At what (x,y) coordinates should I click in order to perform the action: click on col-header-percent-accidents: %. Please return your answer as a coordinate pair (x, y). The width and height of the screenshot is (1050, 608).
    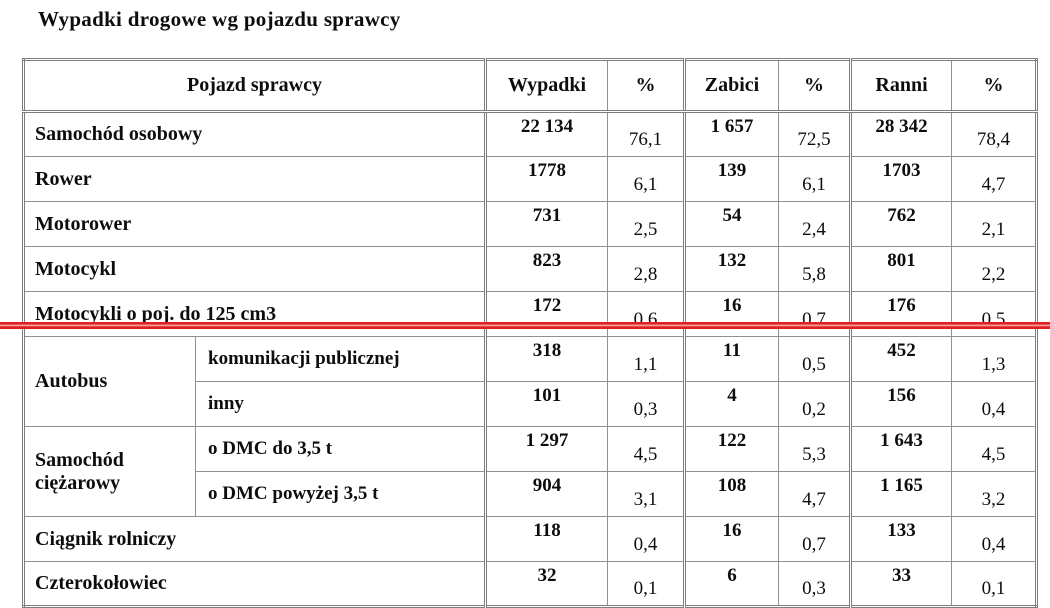
    Looking at the image, I should click on (646, 86).